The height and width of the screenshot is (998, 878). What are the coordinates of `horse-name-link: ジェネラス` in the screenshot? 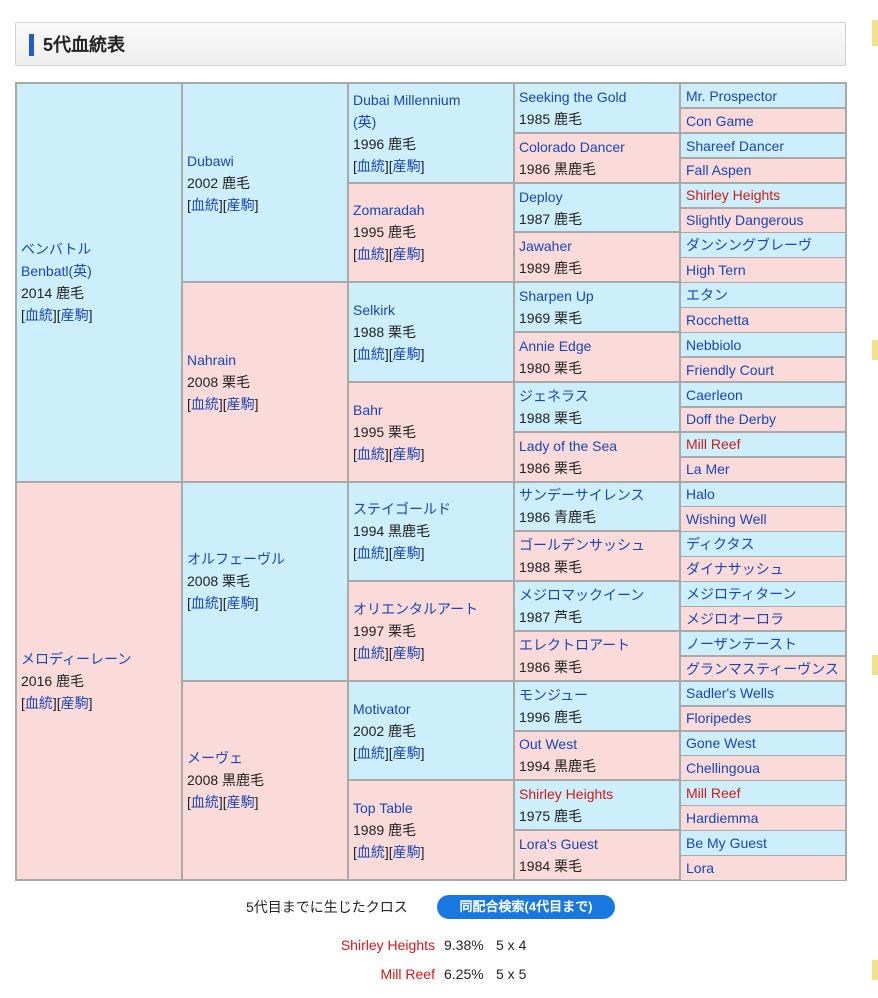 It's located at (554, 395).